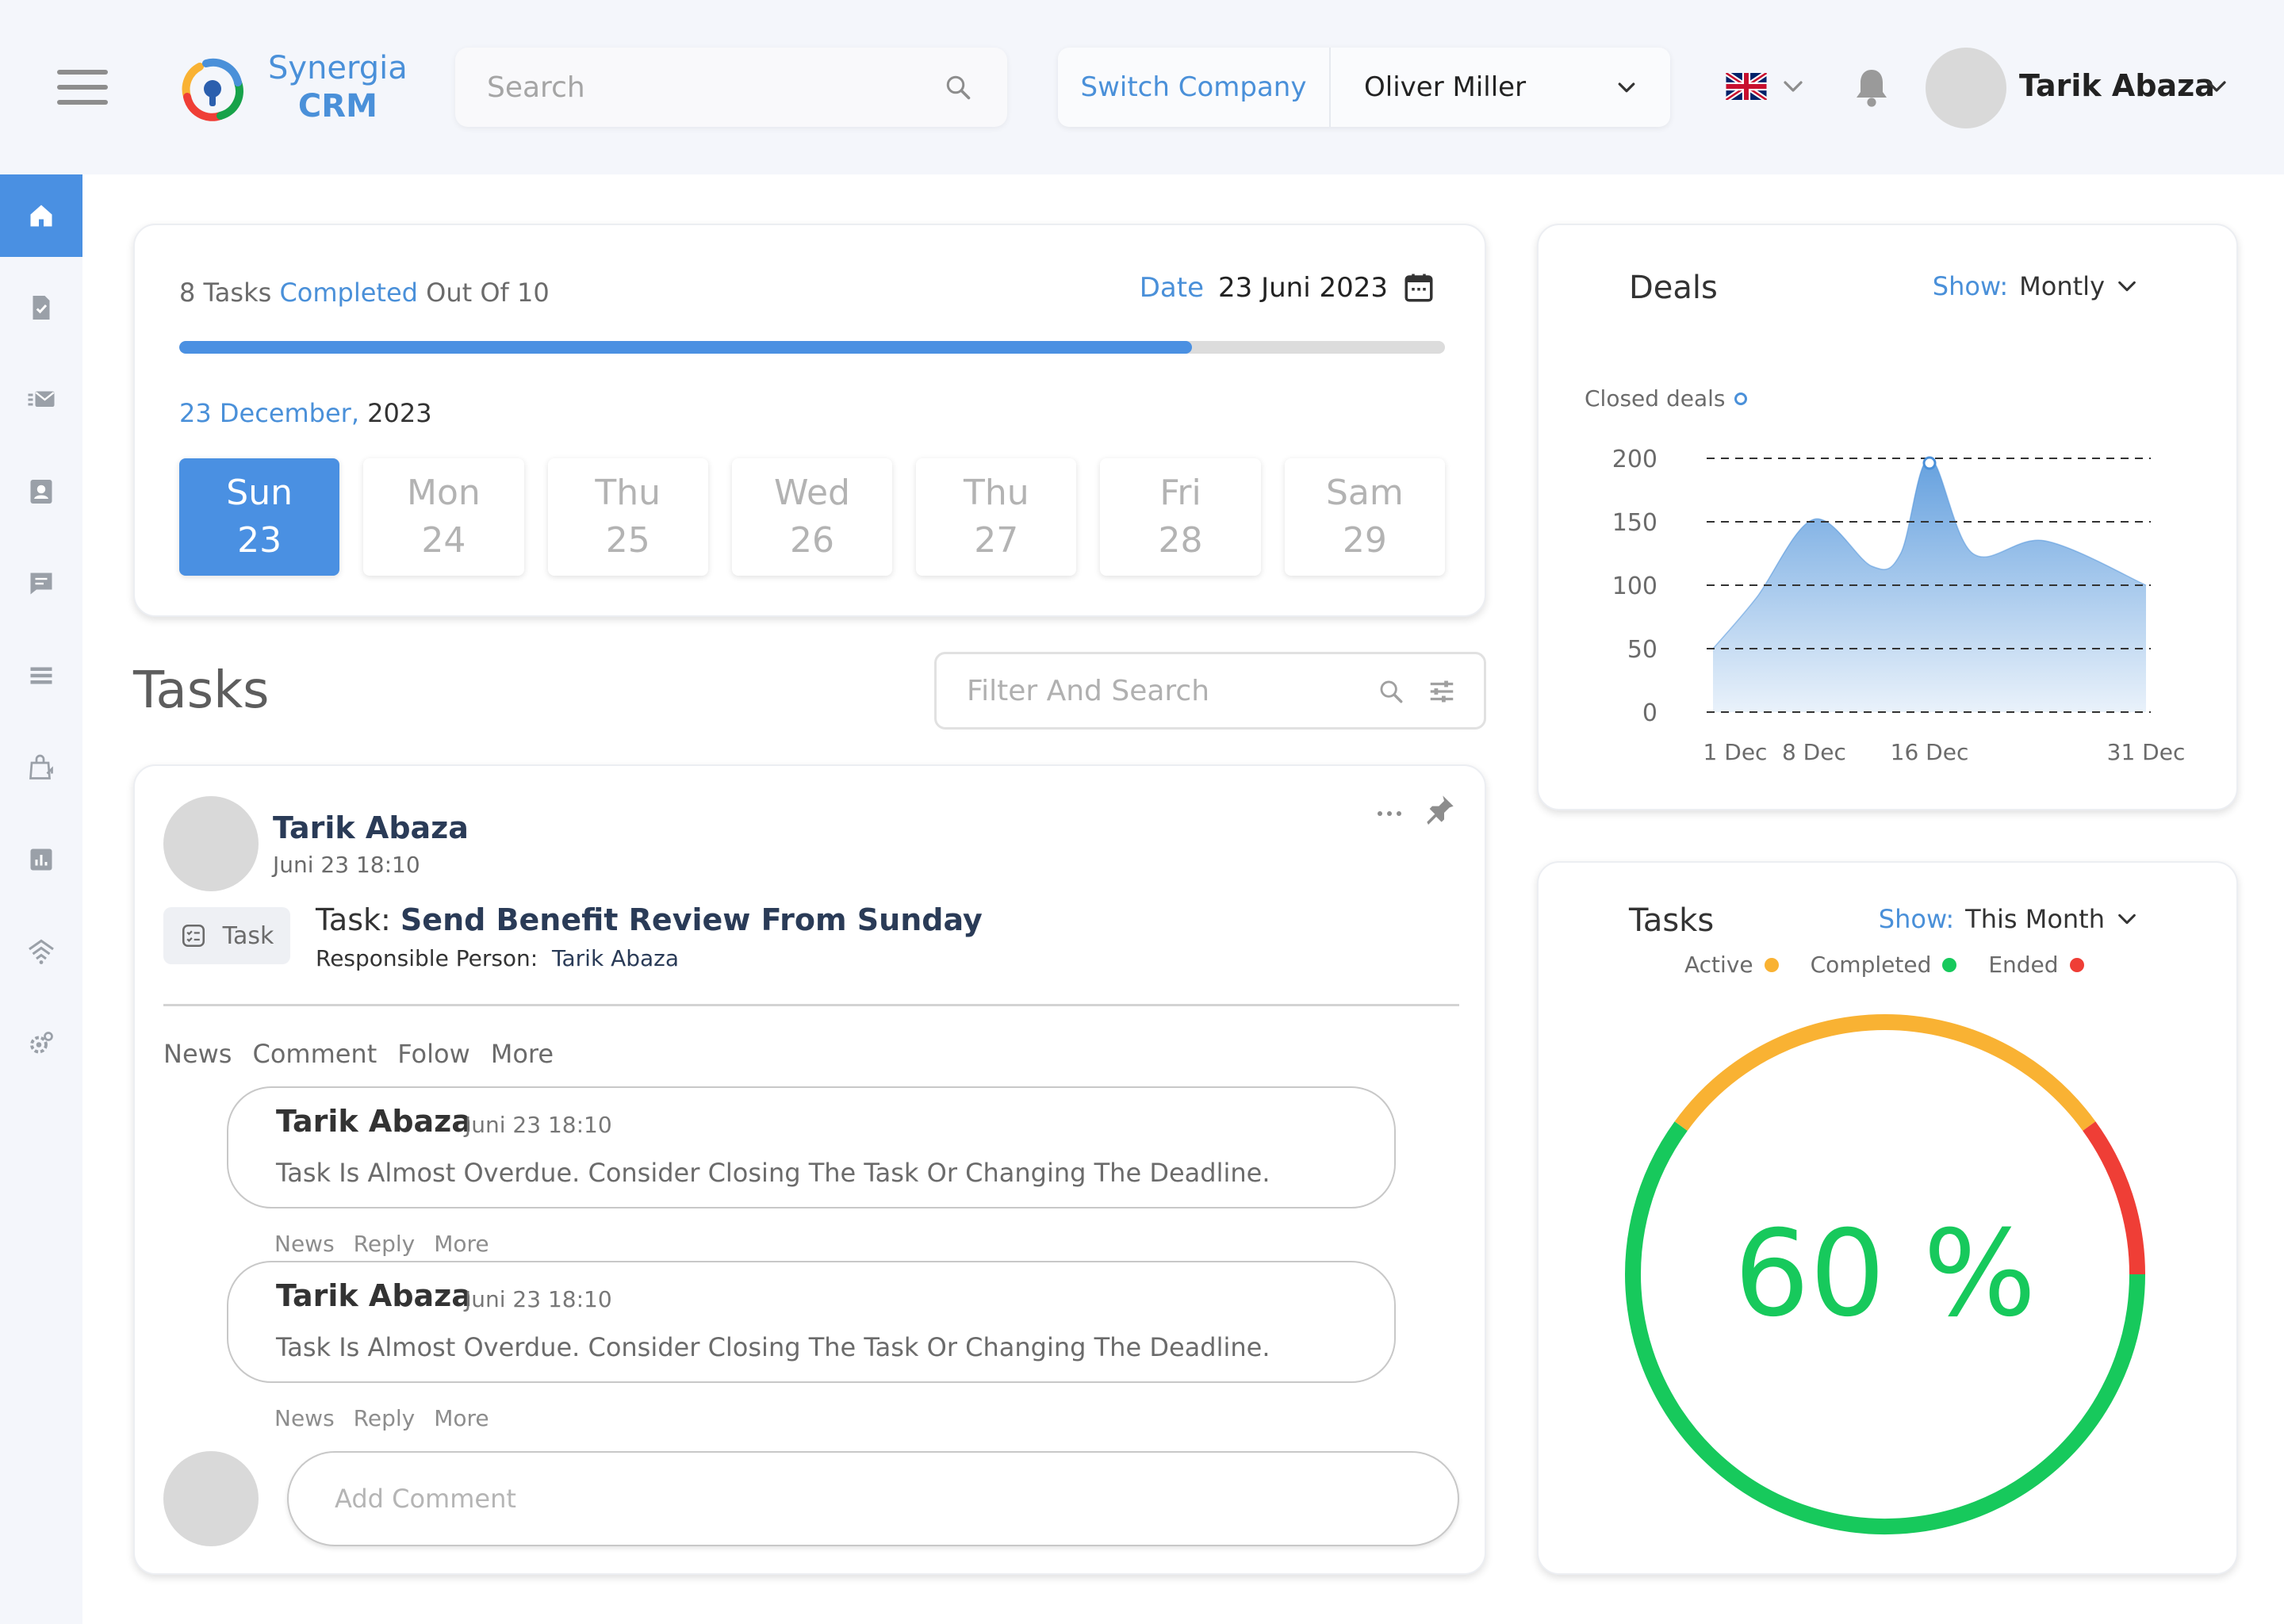 This screenshot has height=1624, width=2284. I want to click on day-number: 26, so click(811, 540).